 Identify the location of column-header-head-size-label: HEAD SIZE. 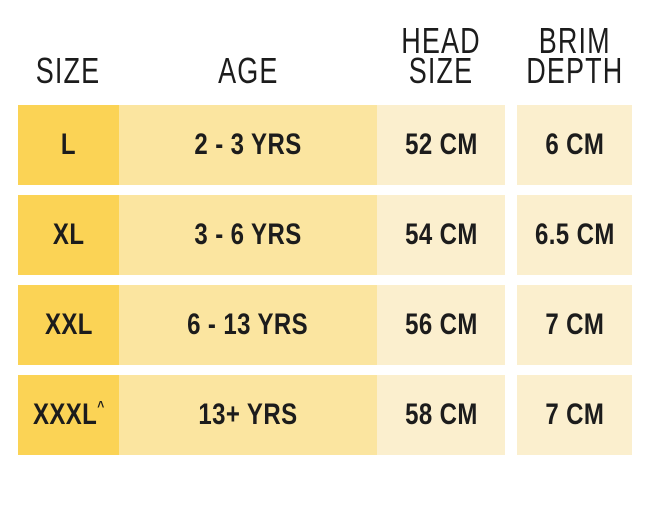
(441, 55).